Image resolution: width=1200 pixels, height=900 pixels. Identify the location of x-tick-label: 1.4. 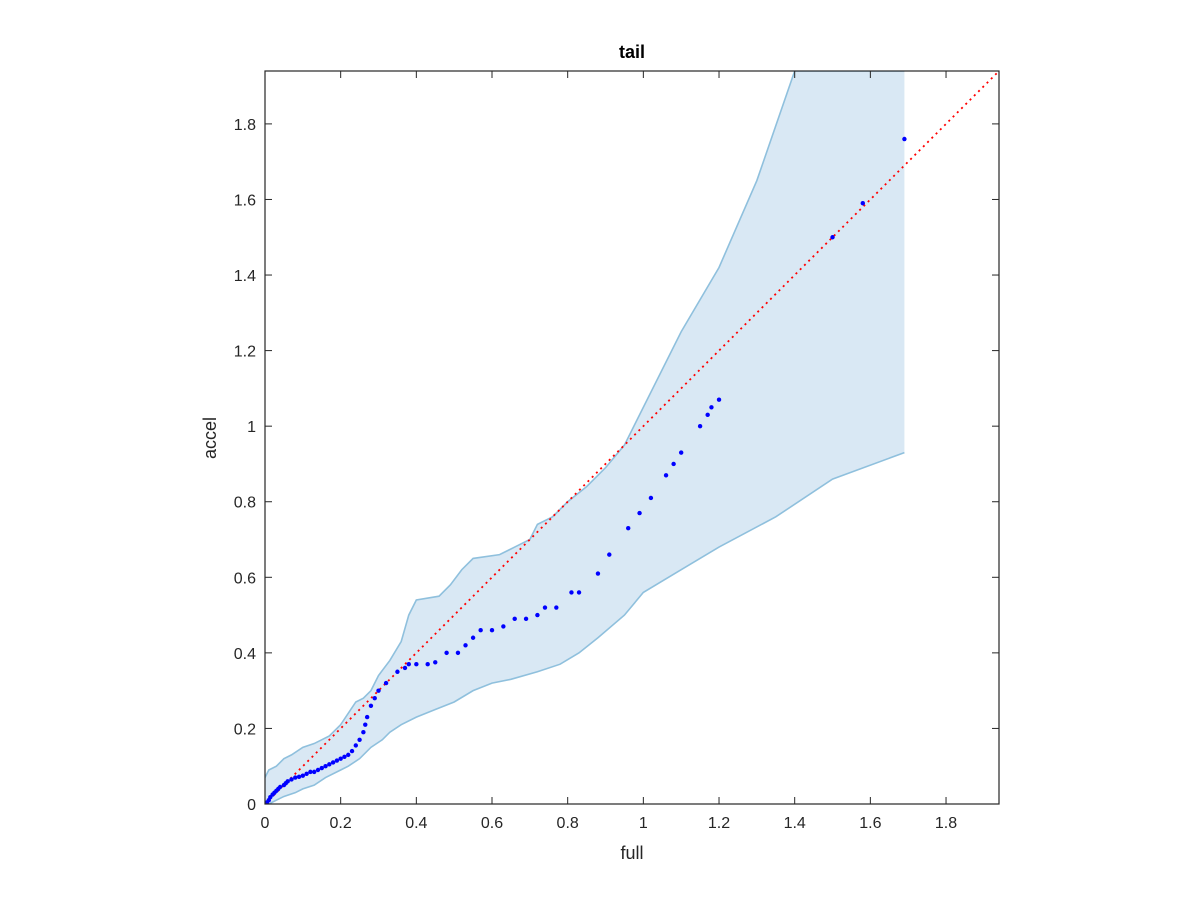
(795, 823).